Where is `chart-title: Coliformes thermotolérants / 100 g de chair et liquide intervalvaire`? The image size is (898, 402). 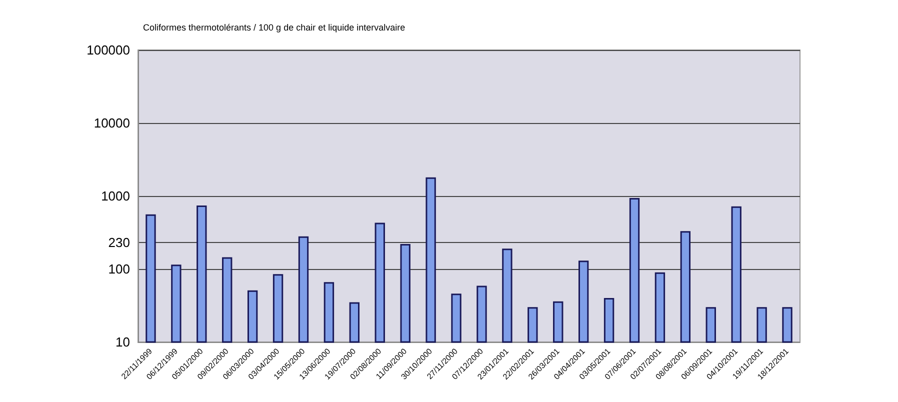
chart-title: Coliformes thermotolérants / 100 g de chair et liquide intervalvaire is located at coordinates (274, 27).